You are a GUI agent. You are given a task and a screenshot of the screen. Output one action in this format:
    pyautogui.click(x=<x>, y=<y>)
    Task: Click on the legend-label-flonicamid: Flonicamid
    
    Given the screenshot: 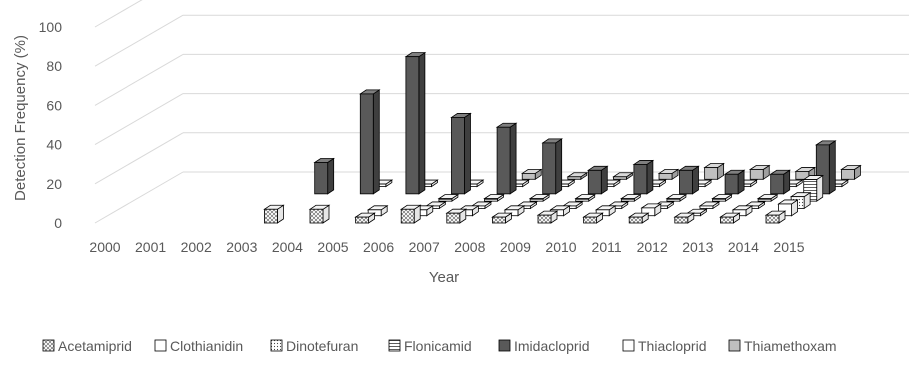 What is the action you would take?
    pyautogui.click(x=438, y=346)
    